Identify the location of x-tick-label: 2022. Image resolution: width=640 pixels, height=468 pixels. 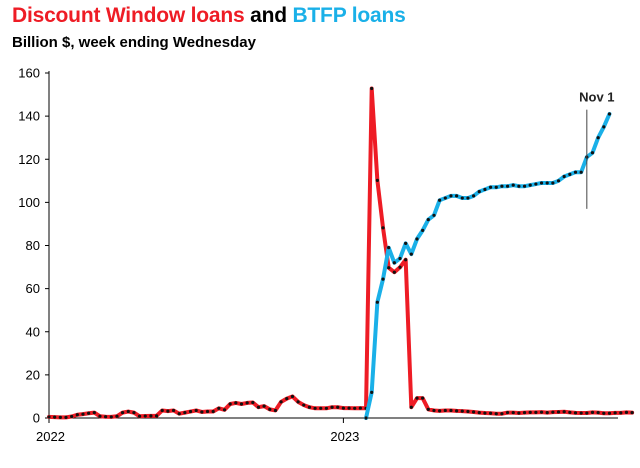
(50, 436).